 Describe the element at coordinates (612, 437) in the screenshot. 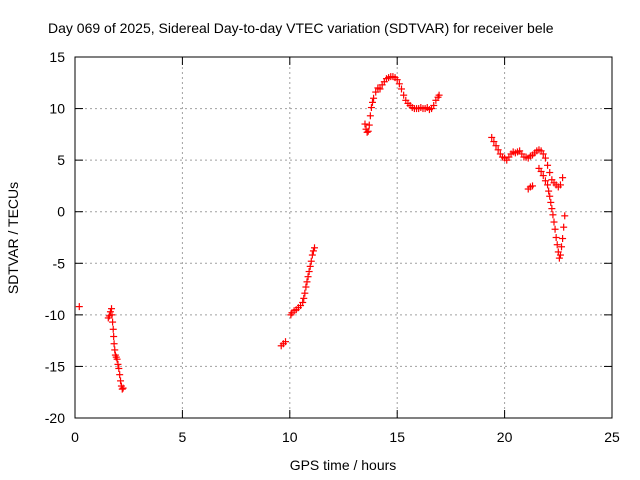

I see `x-tick-label: 25` at that location.